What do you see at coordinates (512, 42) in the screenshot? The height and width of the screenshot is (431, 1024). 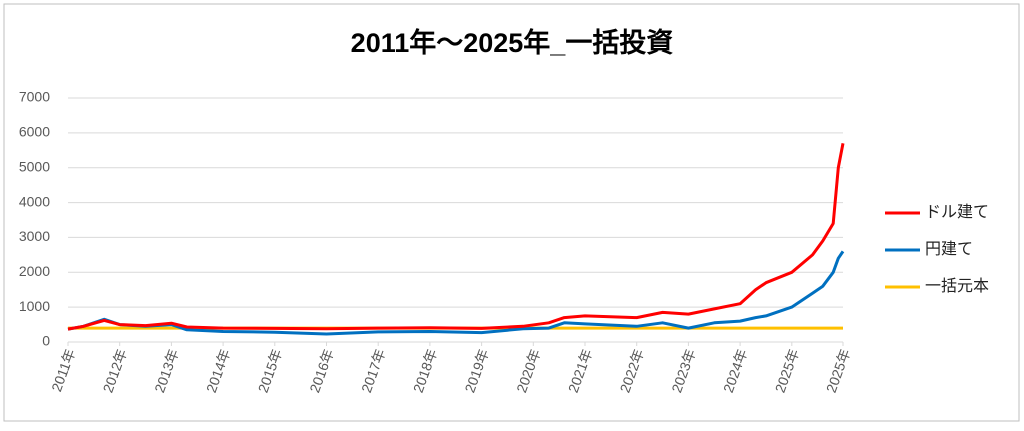 I see `chart-title: 2011年～2025年_一括投資` at bounding box center [512, 42].